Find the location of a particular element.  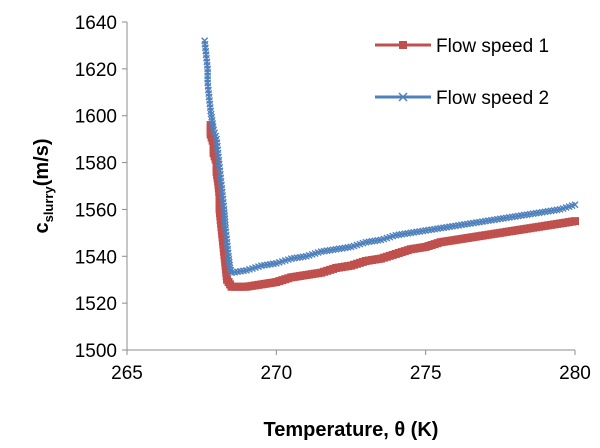

x-tick-label: 280 is located at coordinates (575, 373).